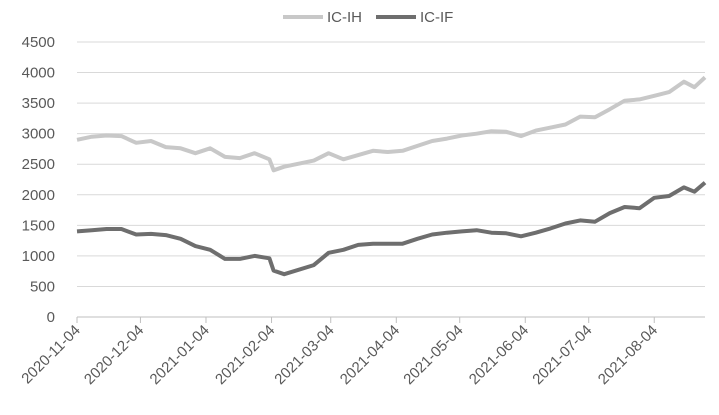 This screenshot has width=719, height=415. What do you see at coordinates (499, 355) in the screenshot?
I see `x-tick-label: 2021-06-04` at bounding box center [499, 355].